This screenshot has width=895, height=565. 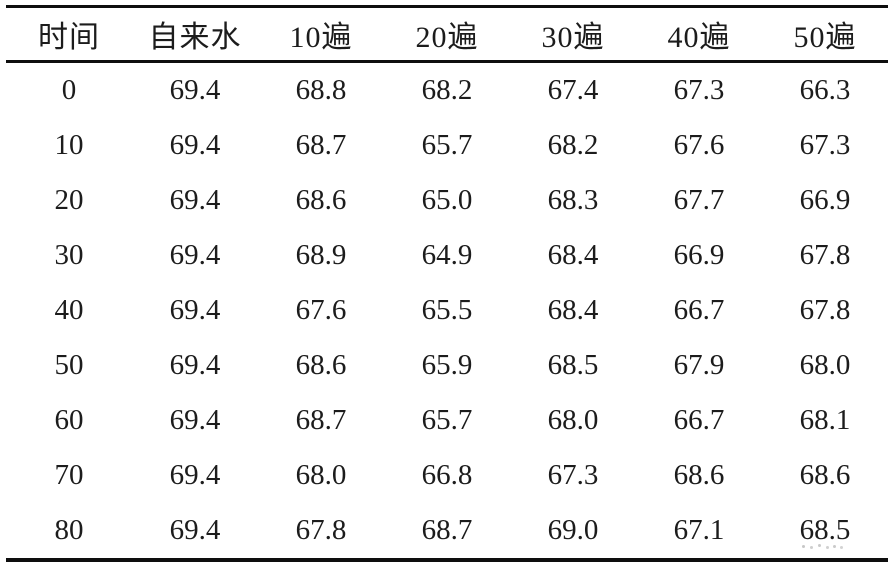 What do you see at coordinates (69, 365) in the screenshot?
I see `time-cell: 50` at bounding box center [69, 365].